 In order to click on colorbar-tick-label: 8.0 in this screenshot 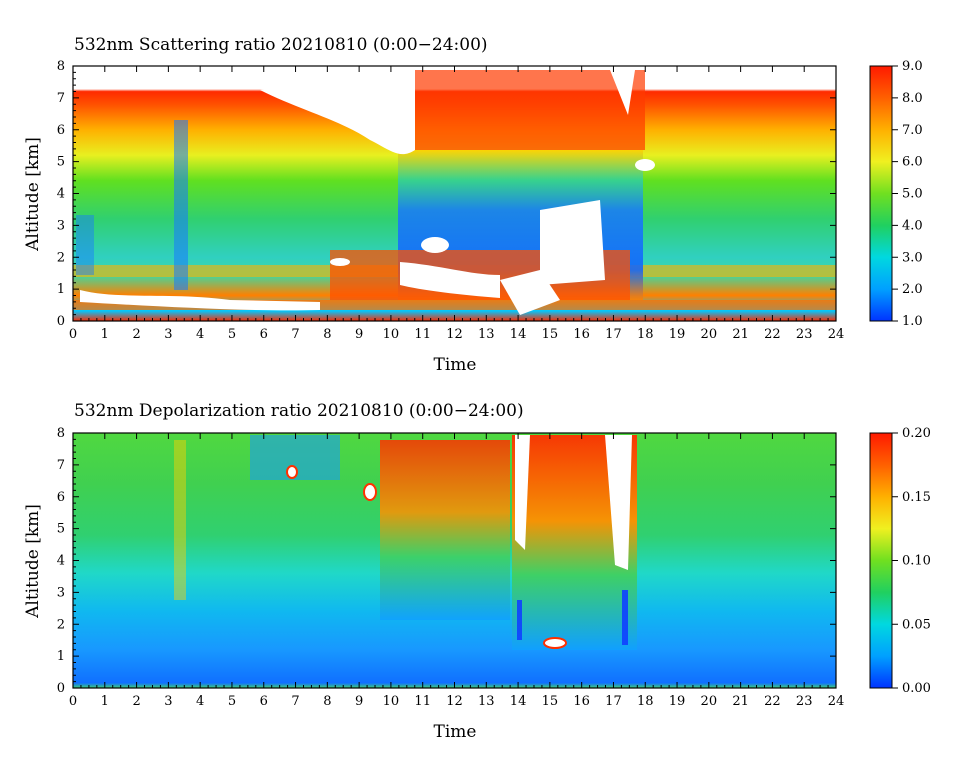, I will do `click(912, 98)`.